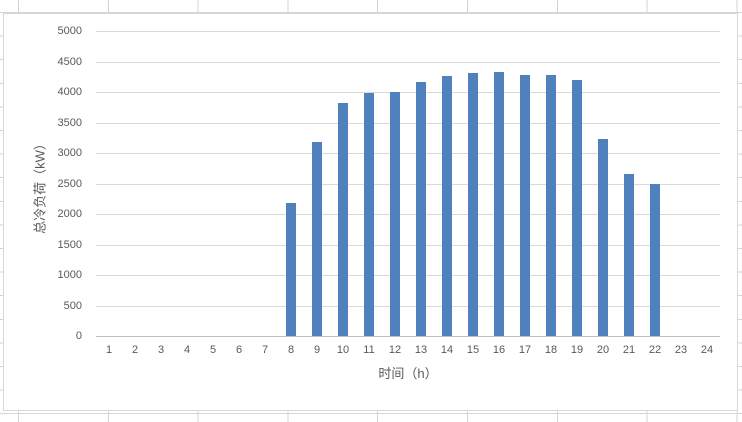  I want to click on x-axis-tick-label: 16, so click(499, 350).